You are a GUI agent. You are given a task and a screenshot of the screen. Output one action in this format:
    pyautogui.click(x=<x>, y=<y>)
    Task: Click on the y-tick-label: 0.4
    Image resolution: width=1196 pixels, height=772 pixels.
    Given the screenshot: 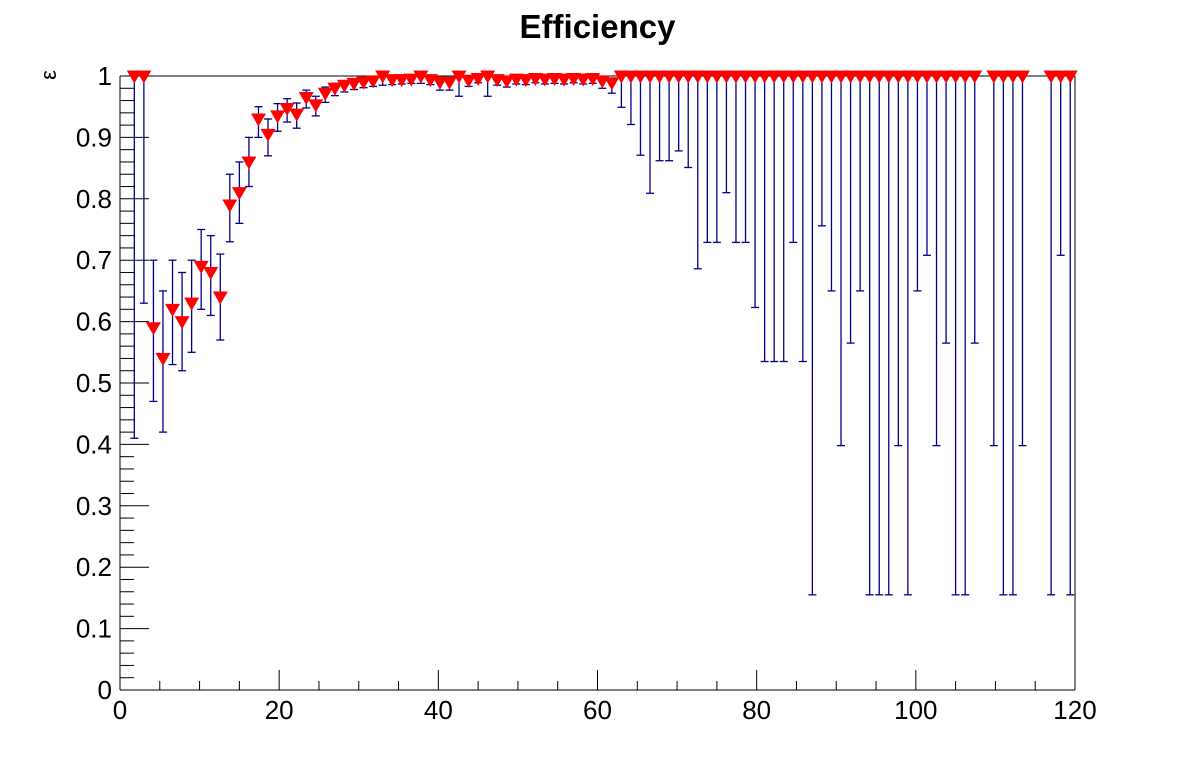 What is the action you would take?
    pyautogui.click(x=94, y=444)
    